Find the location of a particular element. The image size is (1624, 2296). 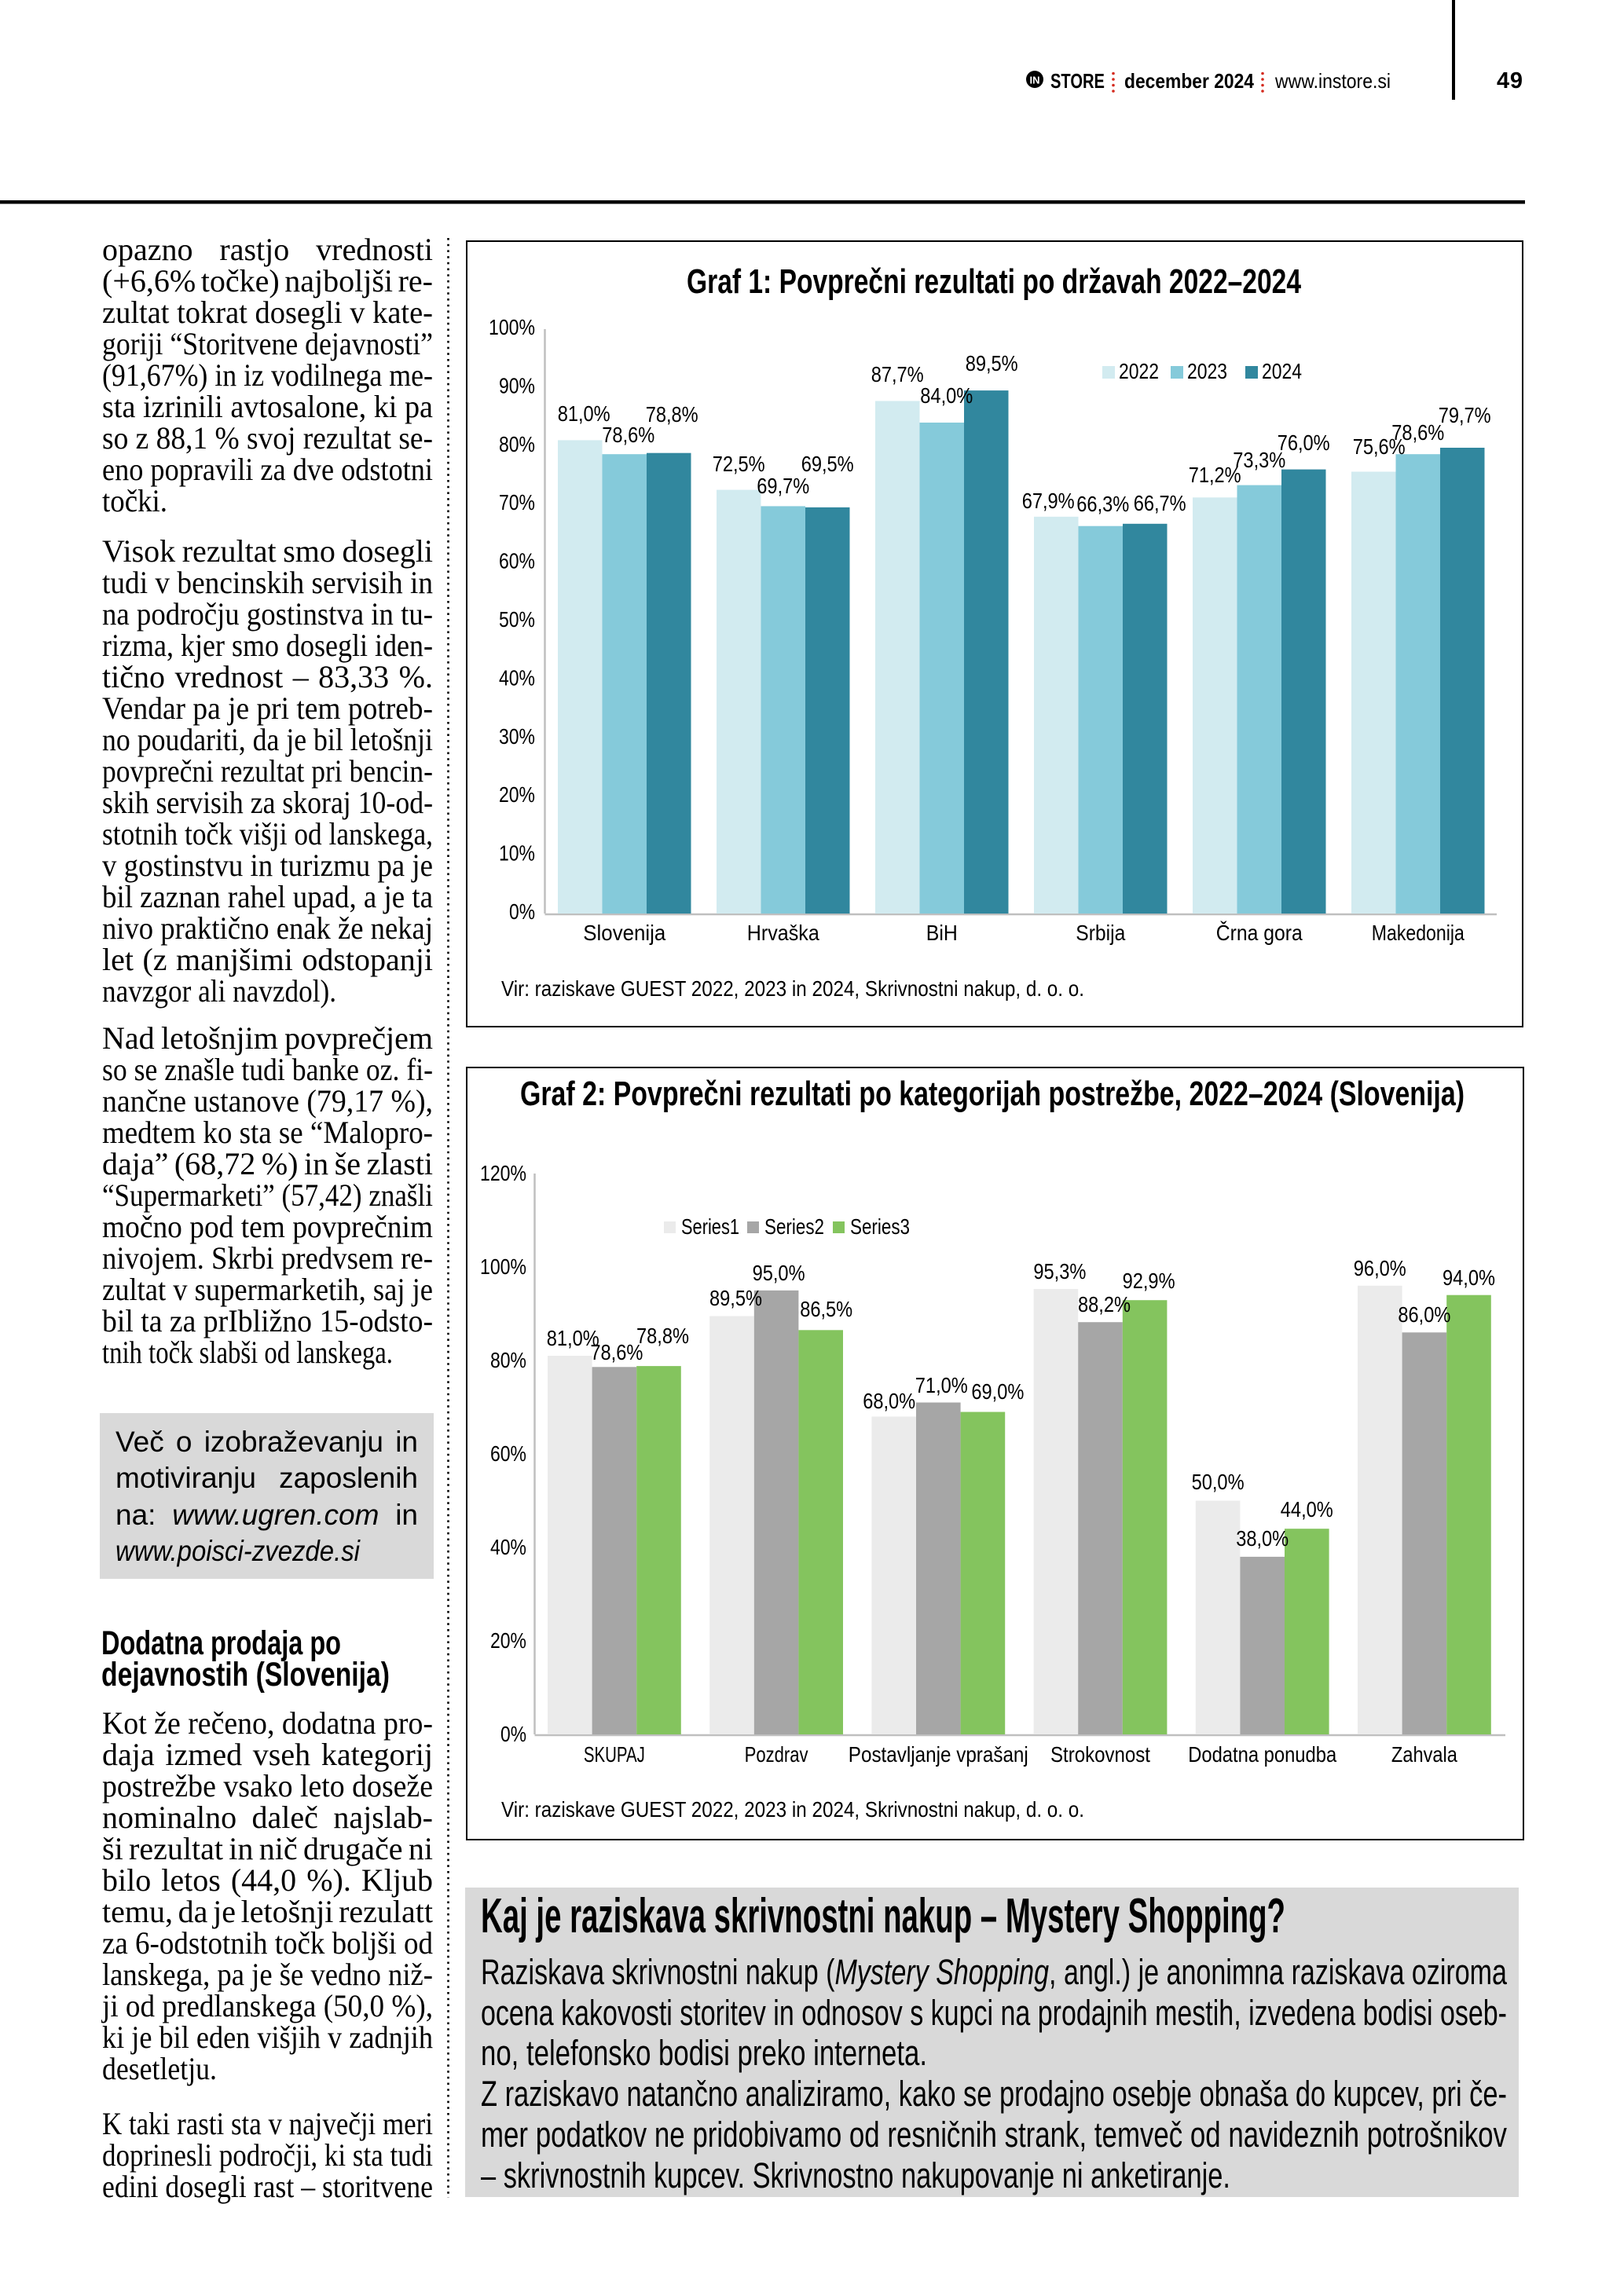

svg-text: nivo praktično enak že nekaj is located at coordinates (267, 928).